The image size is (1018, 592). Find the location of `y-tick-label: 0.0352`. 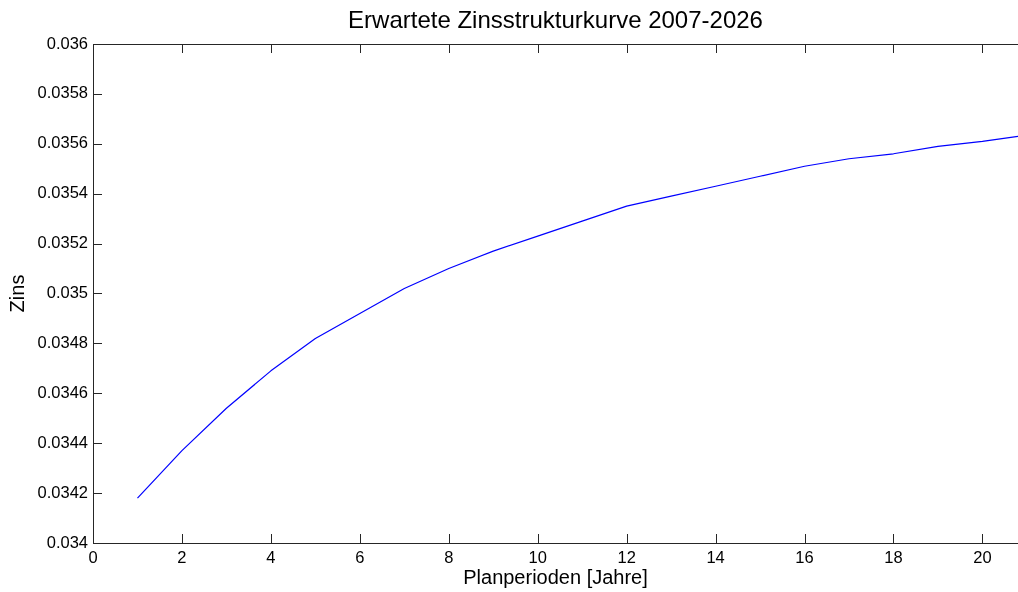

y-tick-label: 0.0352 is located at coordinates (62, 242).